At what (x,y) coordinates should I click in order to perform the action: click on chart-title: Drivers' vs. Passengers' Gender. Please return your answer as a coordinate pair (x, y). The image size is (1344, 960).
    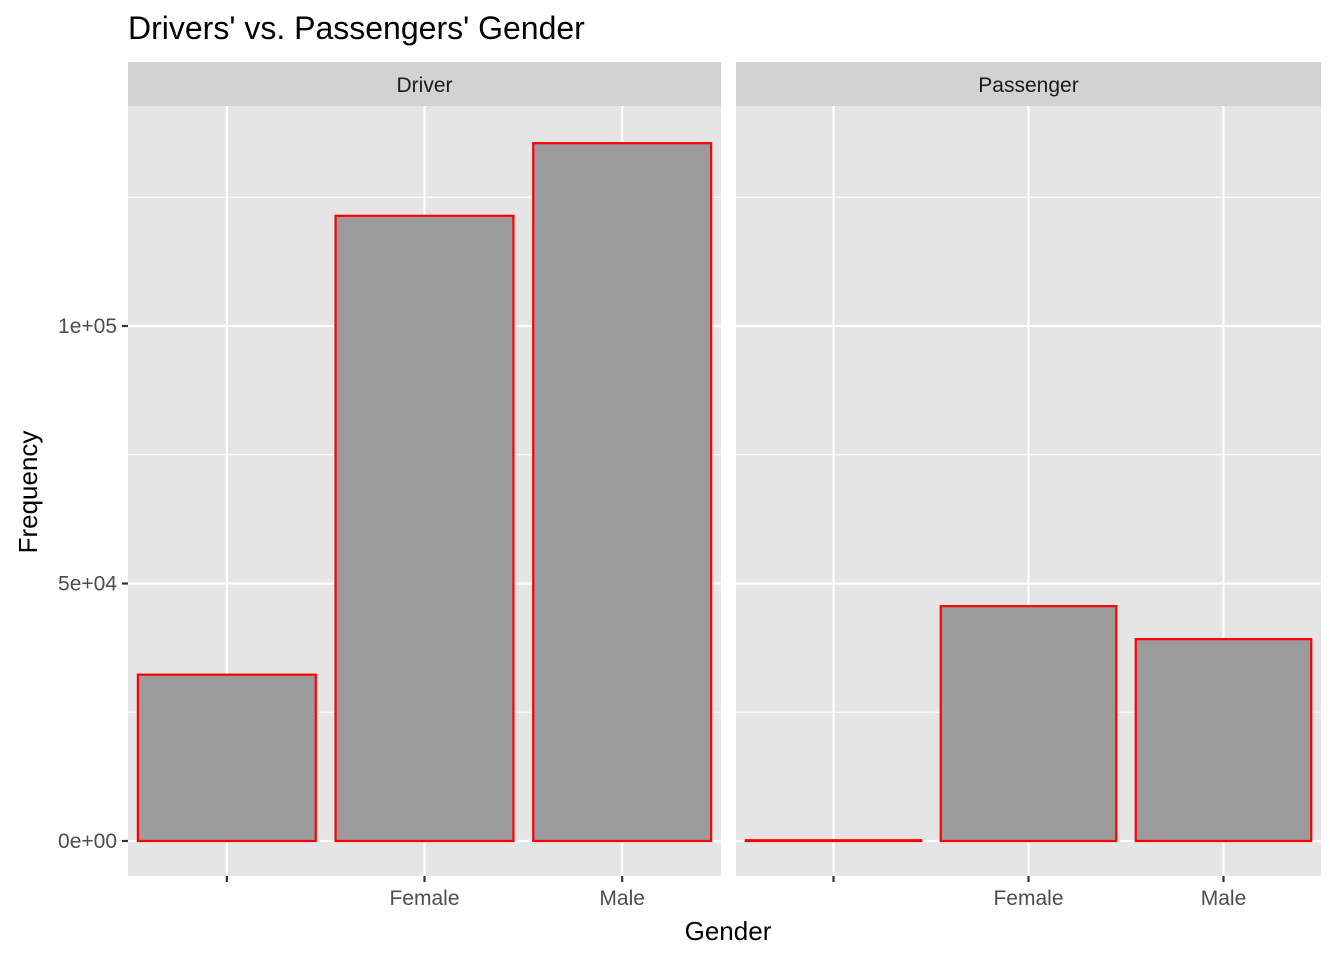
    Looking at the image, I should click on (356, 28).